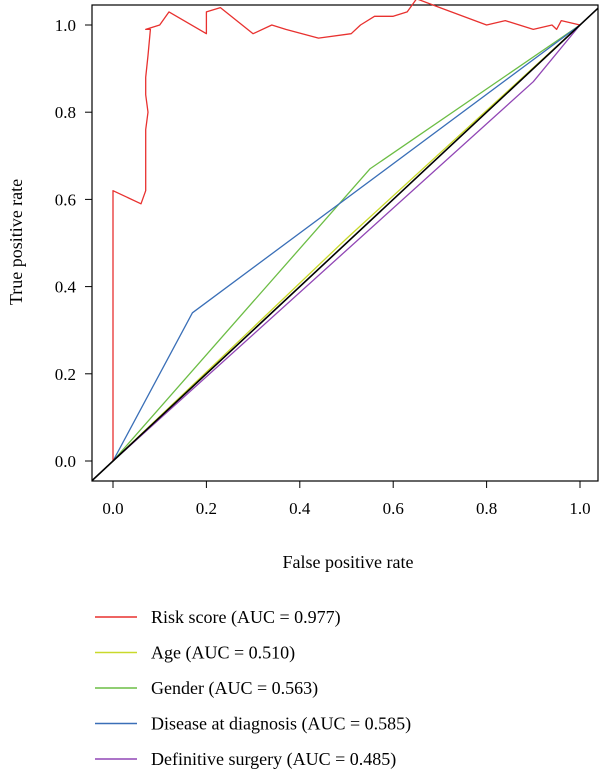  What do you see at coordinates (206, 508) in the screenshot?
I see `x-tick-label: 0.2` at bounding box center [206, 508].